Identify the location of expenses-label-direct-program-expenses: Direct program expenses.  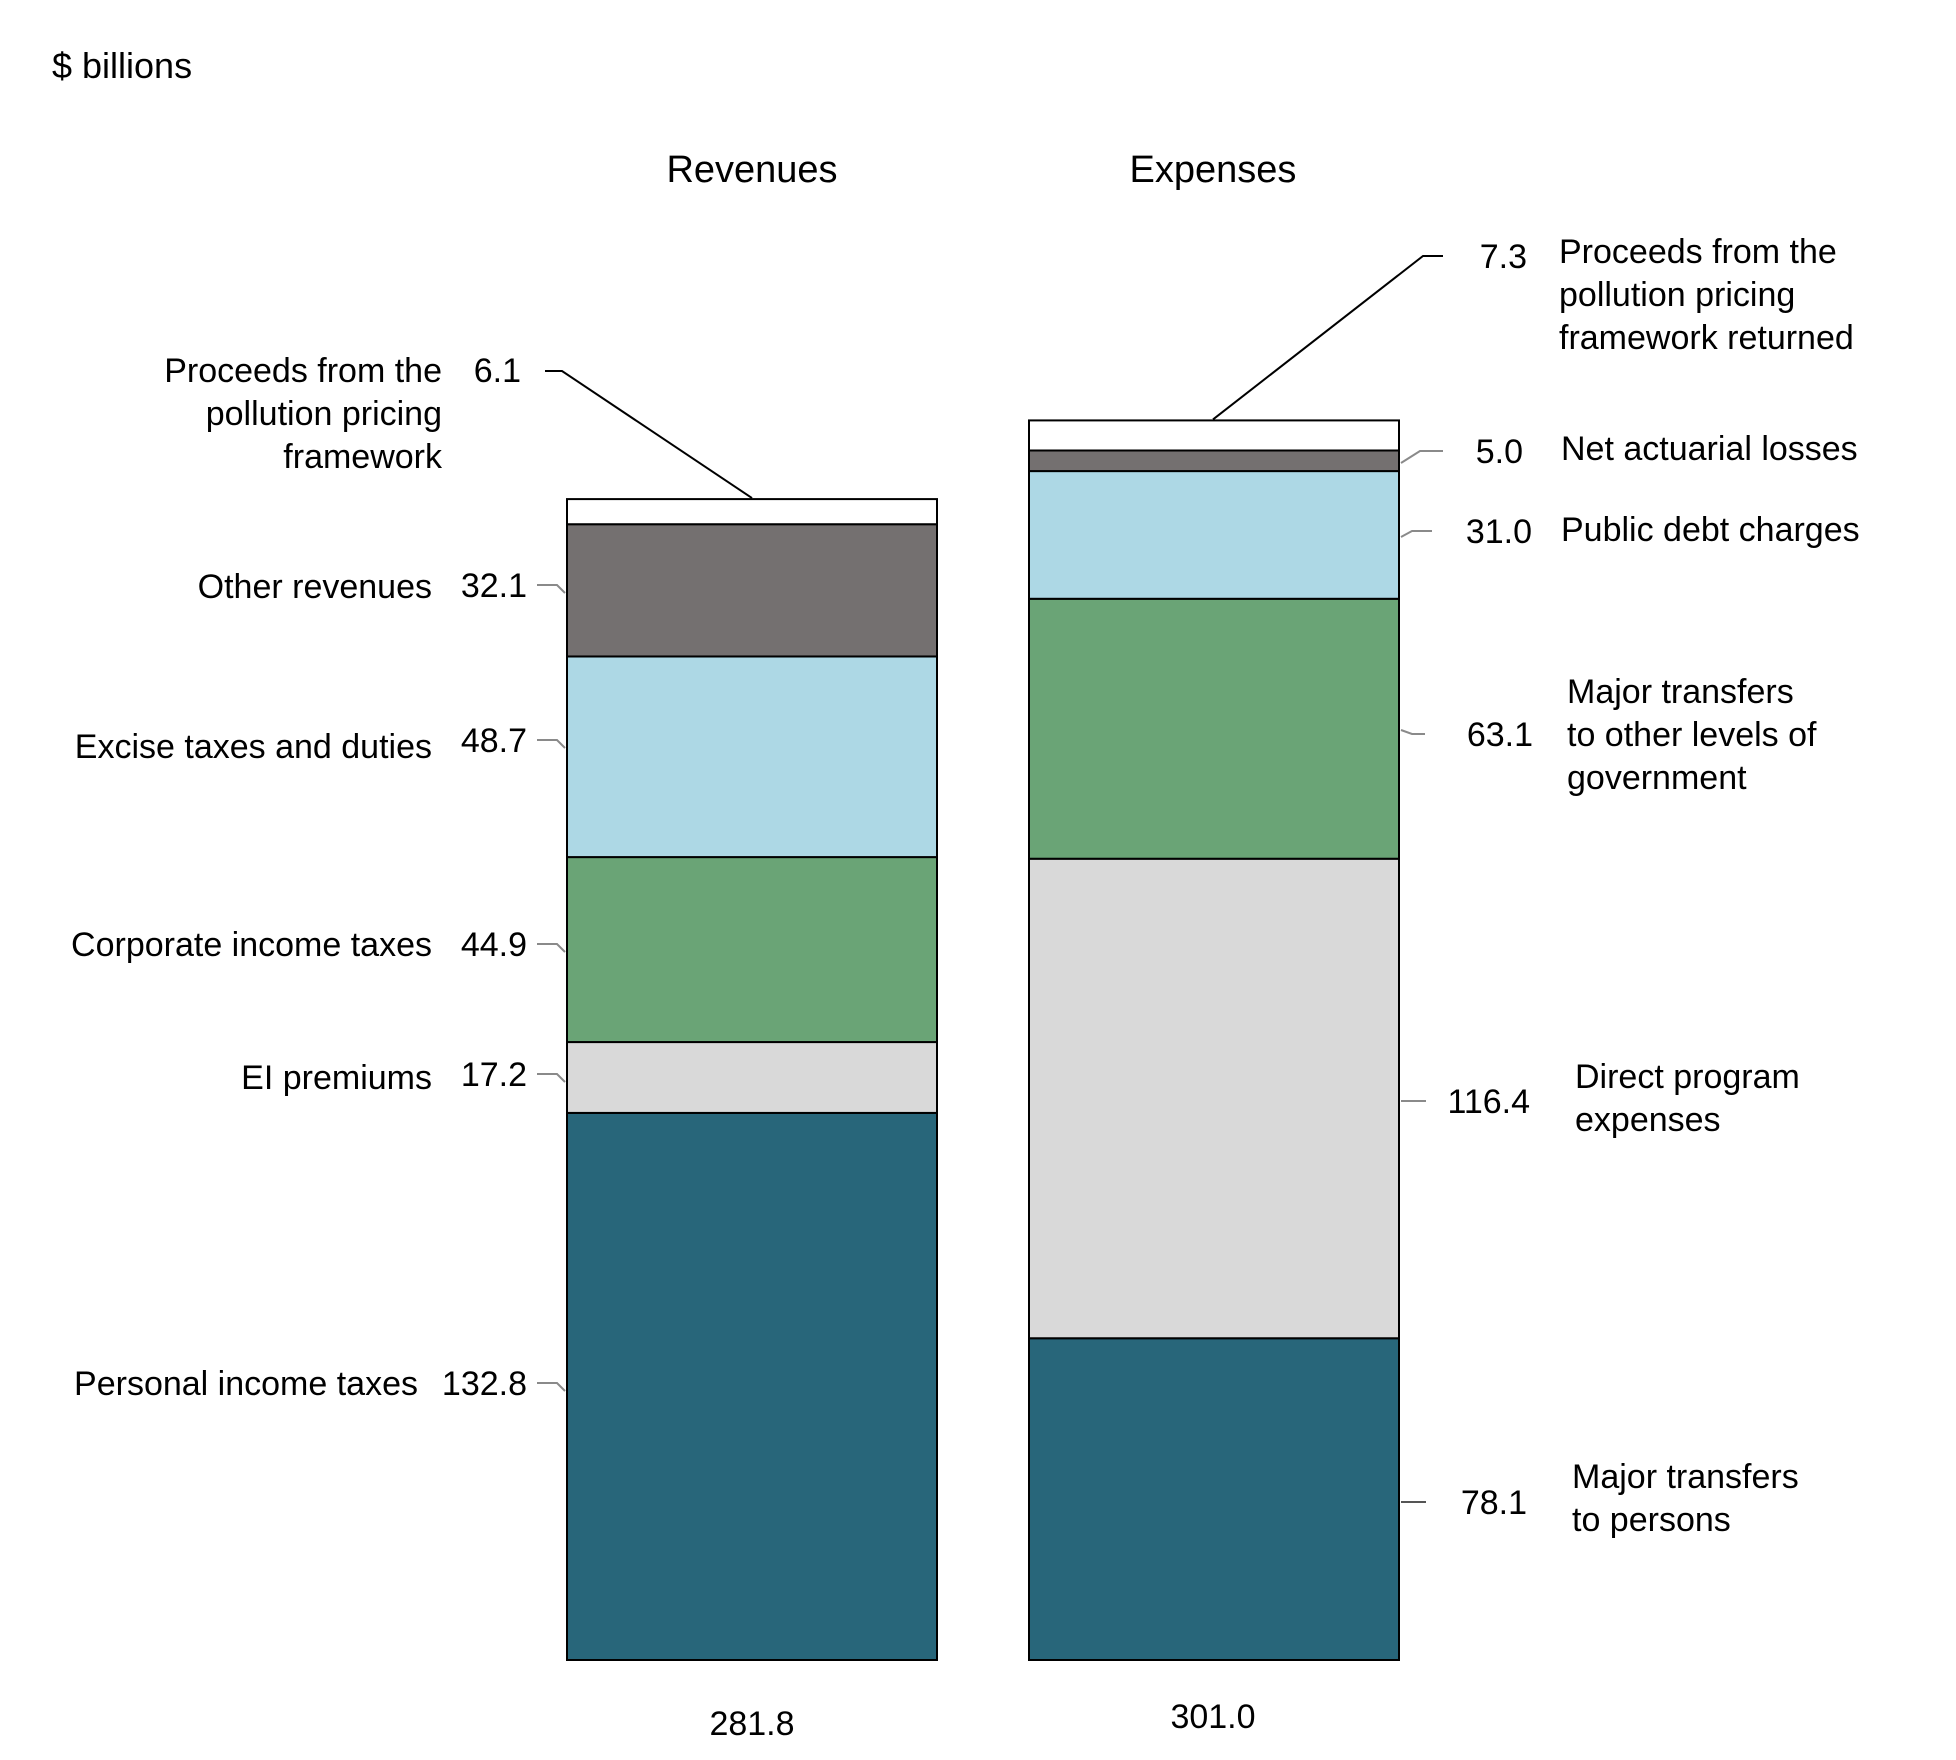
(1687, 1098).